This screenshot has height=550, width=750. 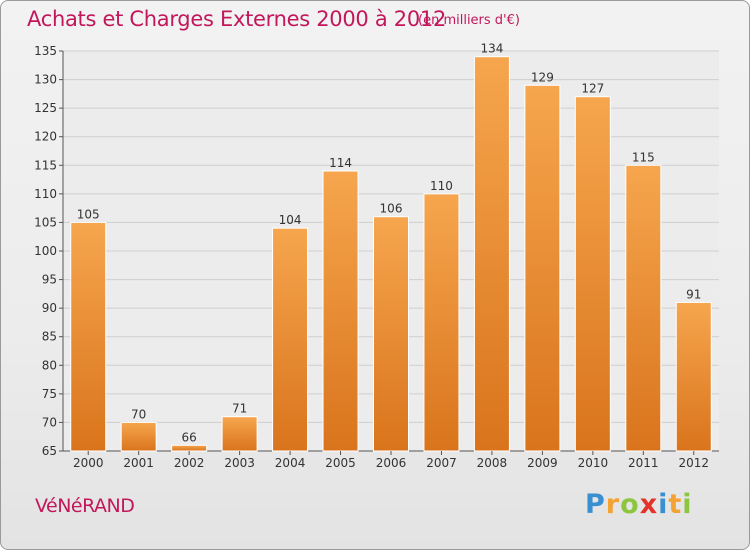 I want to click on y-tick-label: 80, so click(x=49, y=365).